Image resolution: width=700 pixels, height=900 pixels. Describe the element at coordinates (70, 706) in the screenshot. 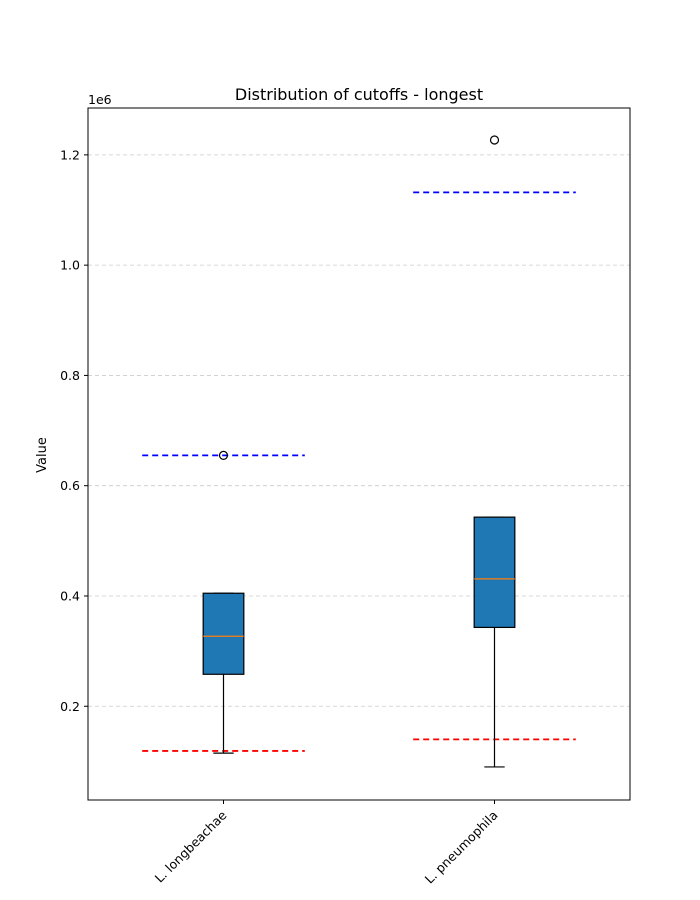

I see `y-tick-label: 0.2` at that location.